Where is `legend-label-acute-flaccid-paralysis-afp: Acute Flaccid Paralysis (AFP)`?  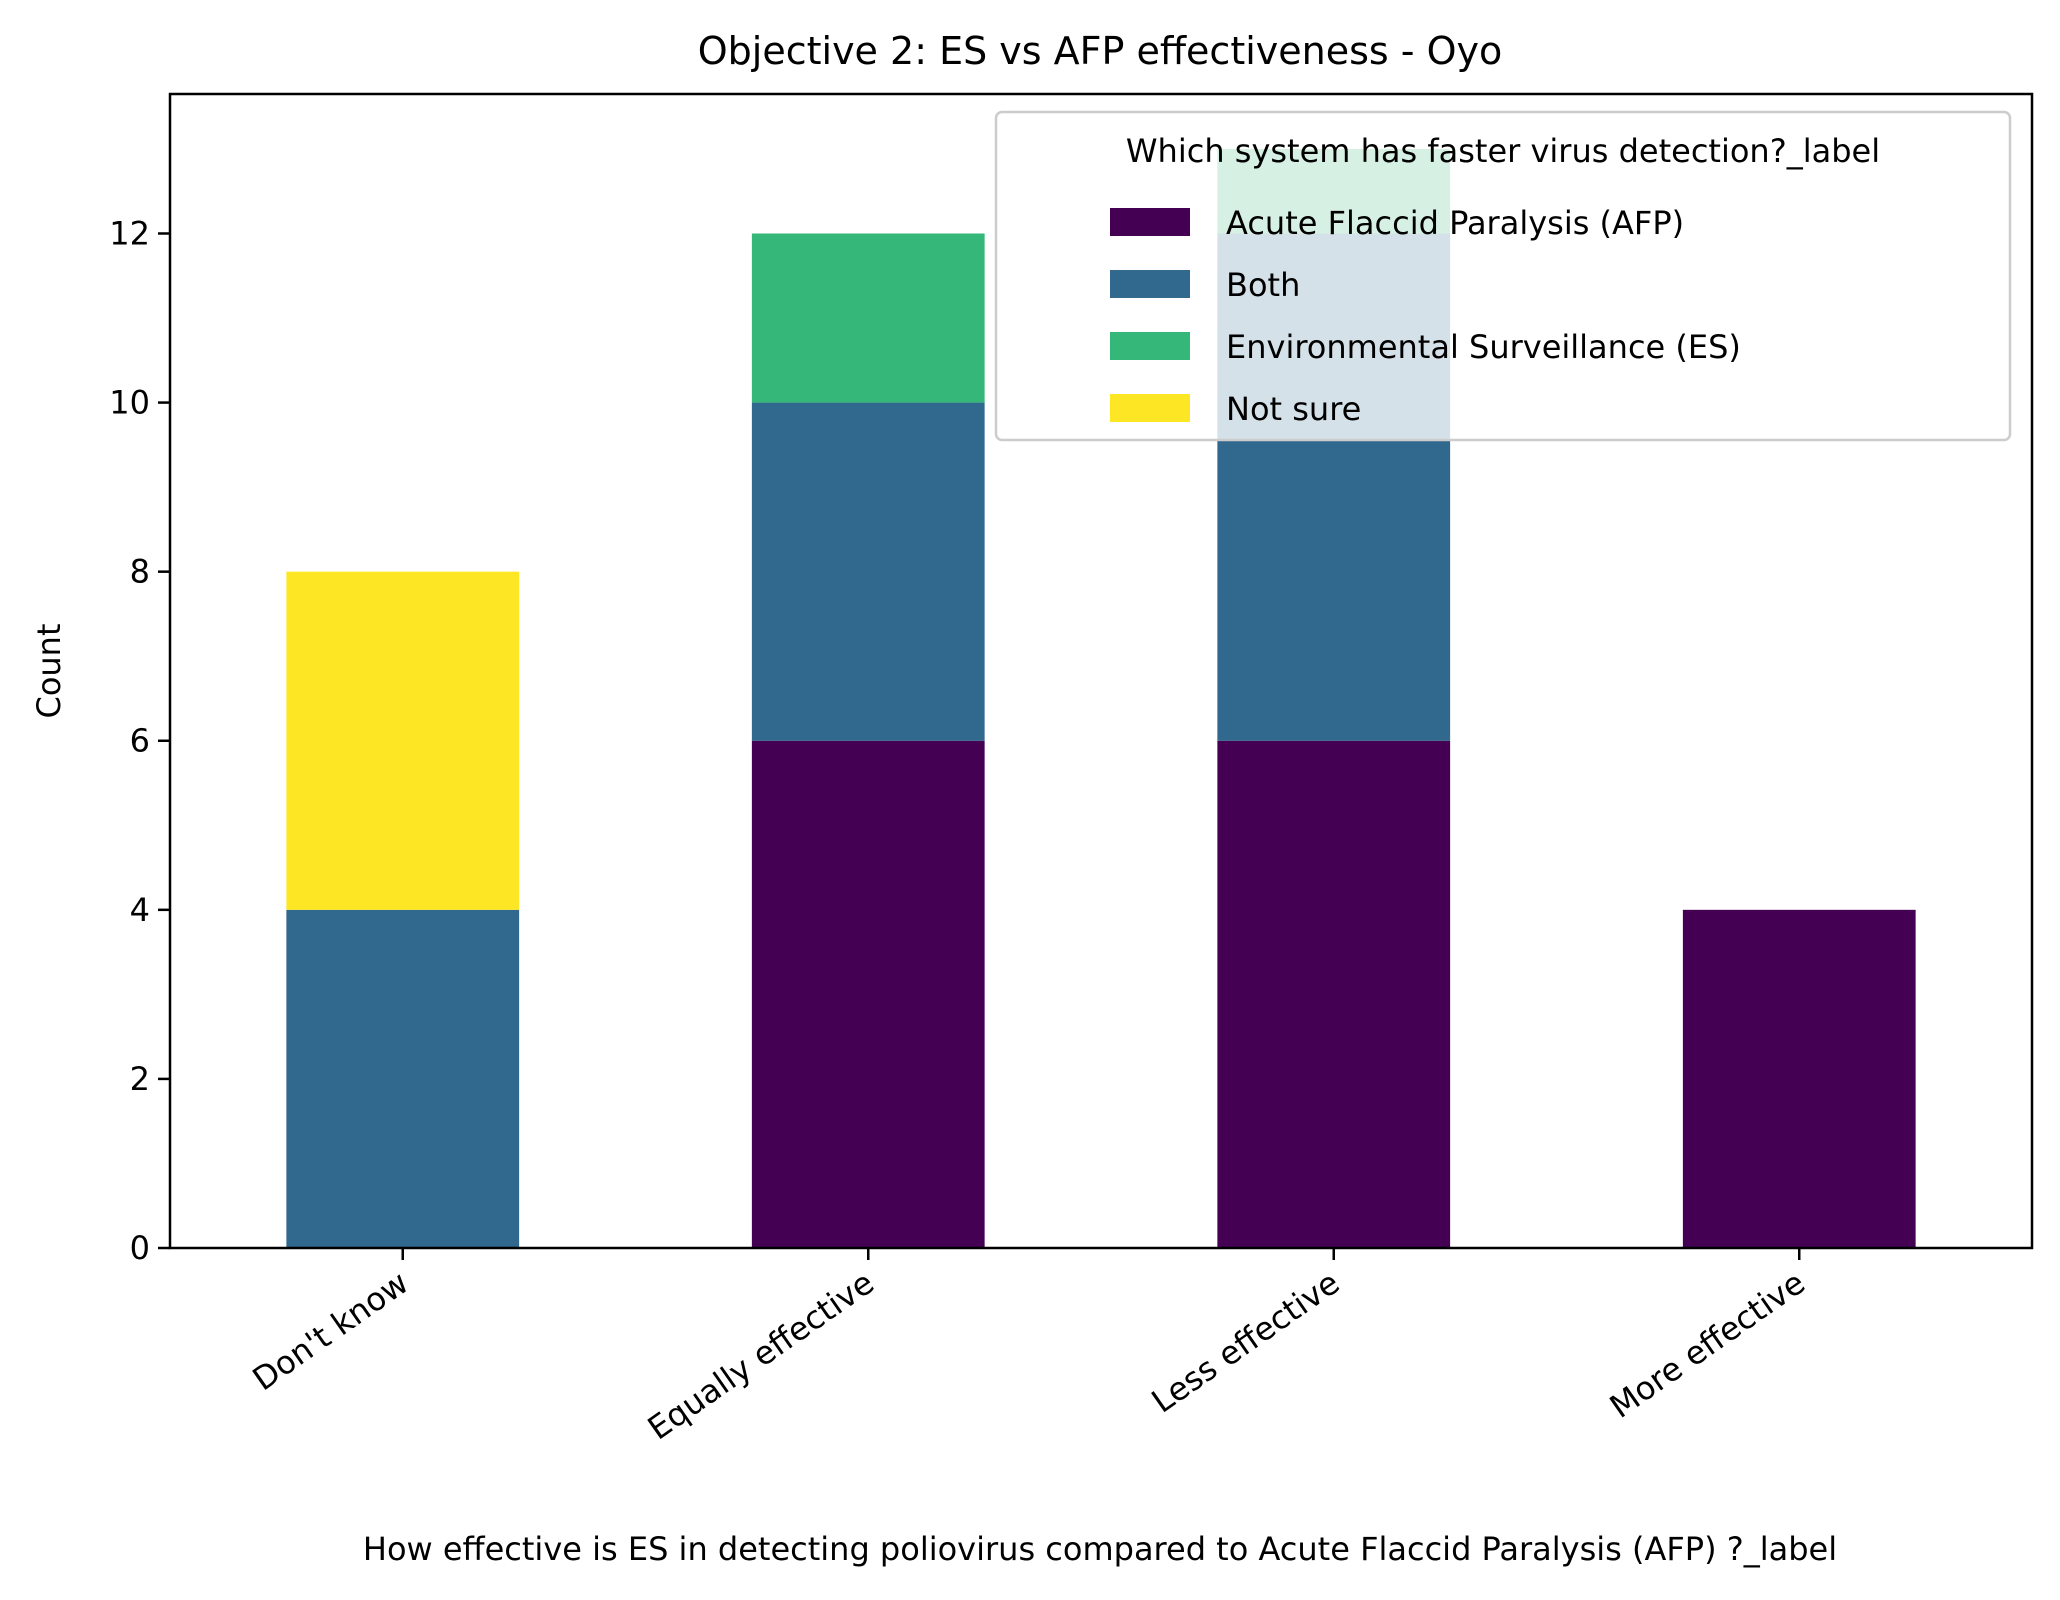
legend-label-acute-flaccid-paralysis-afp: Acute Flaccid Paralysis (AFP) is located at coordinates (1455, 223).